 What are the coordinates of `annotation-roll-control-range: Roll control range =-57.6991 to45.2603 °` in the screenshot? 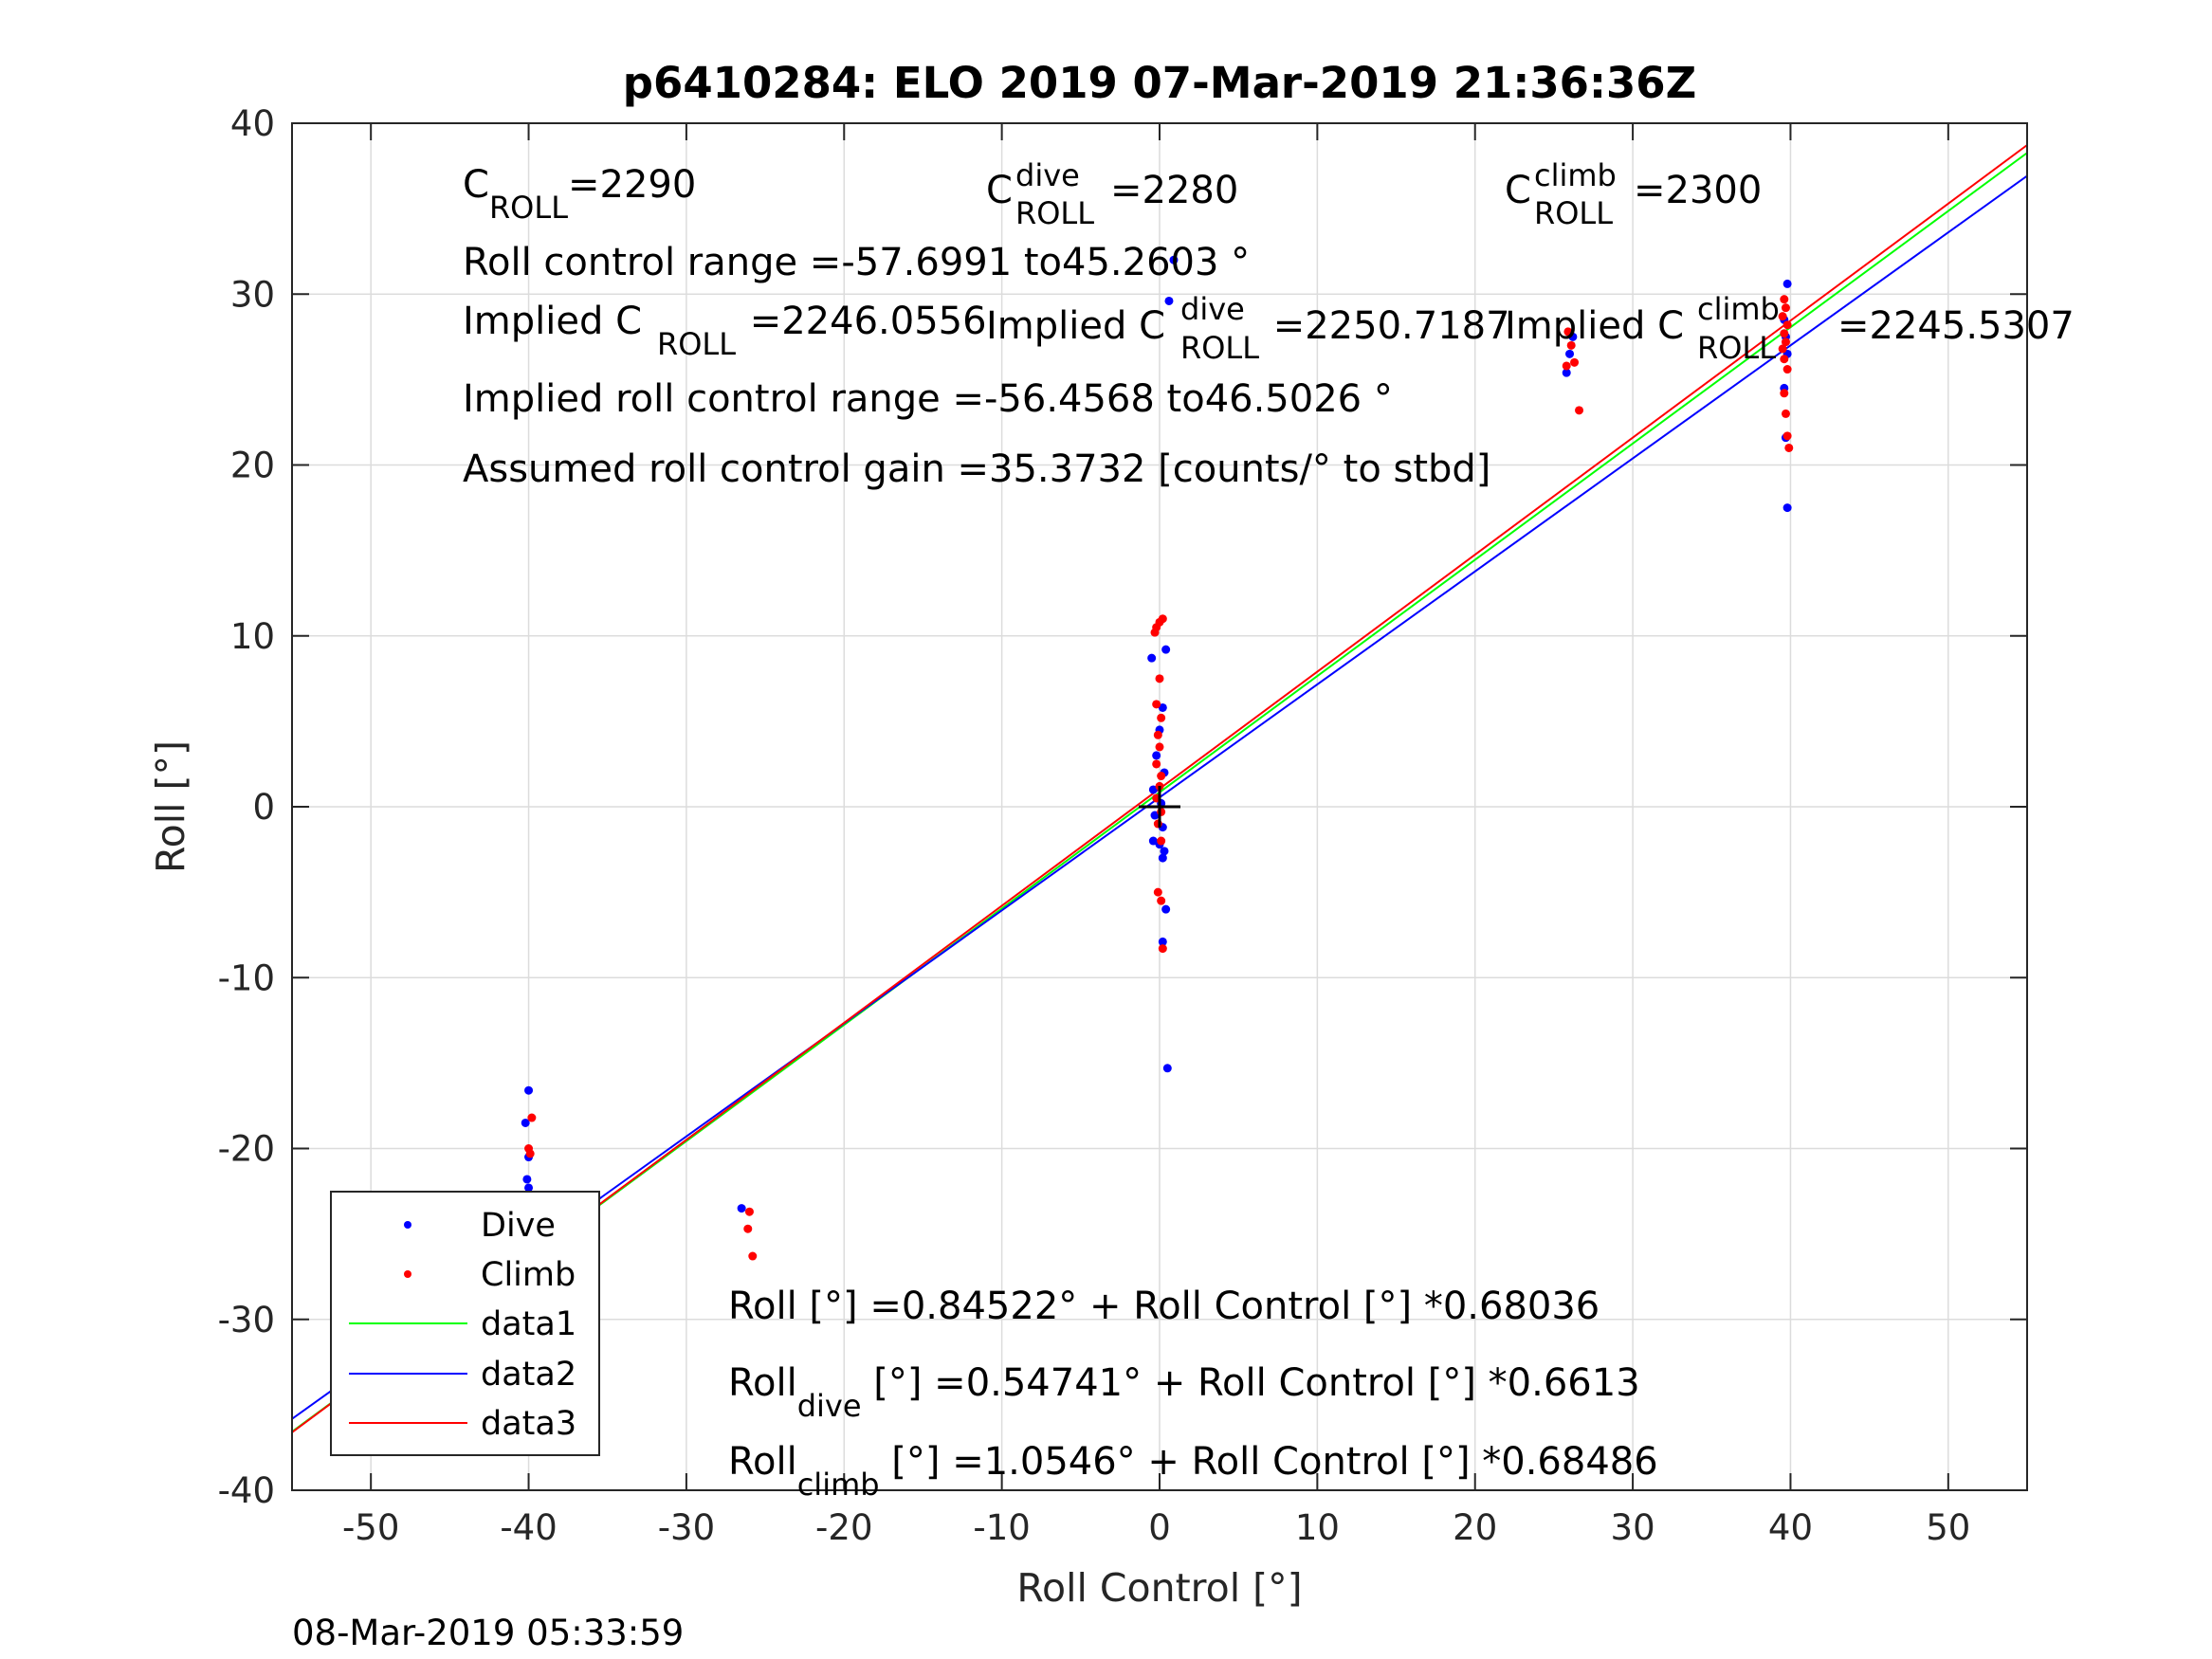 It's located at (856, 262).